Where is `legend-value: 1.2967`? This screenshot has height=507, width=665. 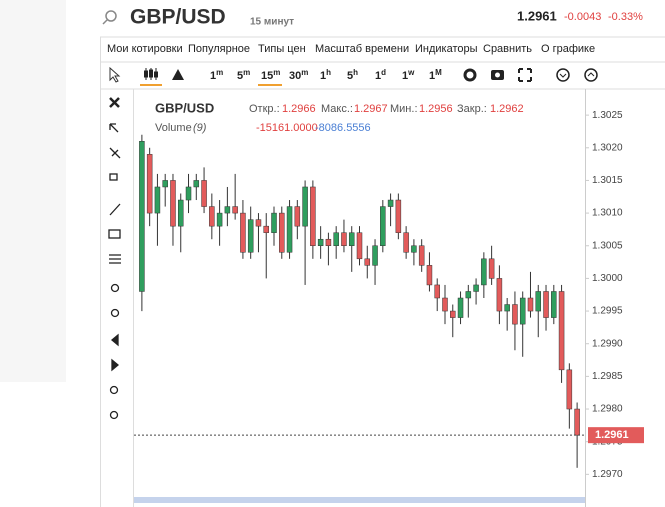 legend-value: 1.2967 is located at coordinates (371, 109).